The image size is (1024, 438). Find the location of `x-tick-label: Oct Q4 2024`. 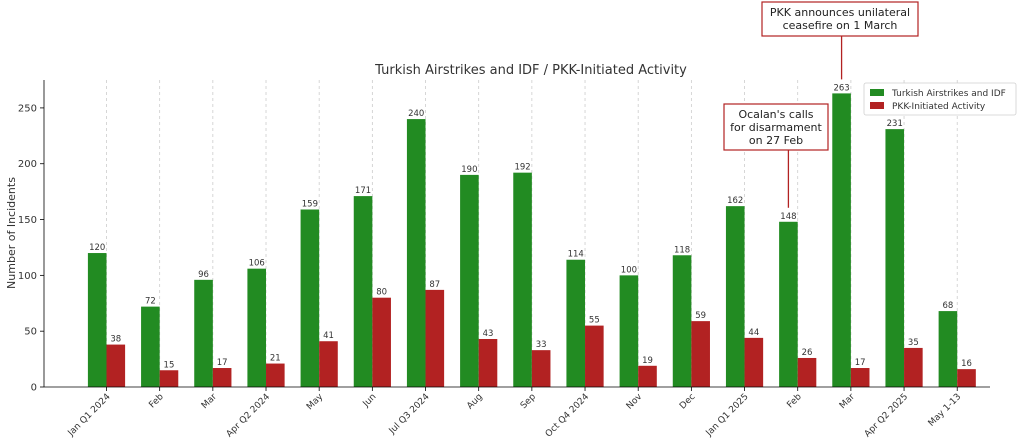

x-tick-label: Oct Q4 2024 is located at coordinates (568, 415).